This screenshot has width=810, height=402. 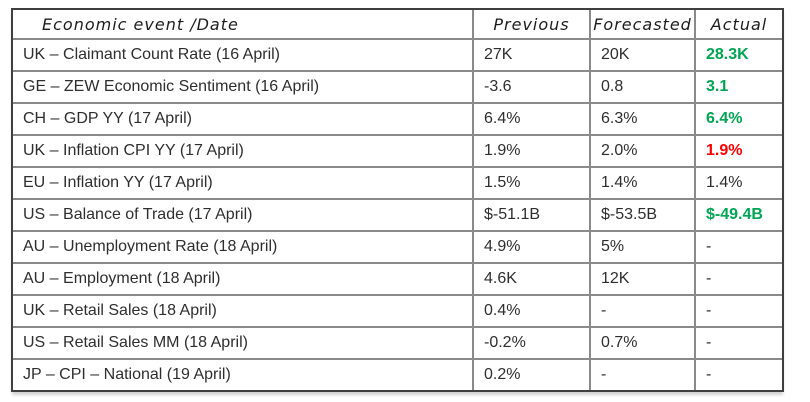 I want to click on event-cell: JP – CPI – National (19 April), so click(x=243, y=374).